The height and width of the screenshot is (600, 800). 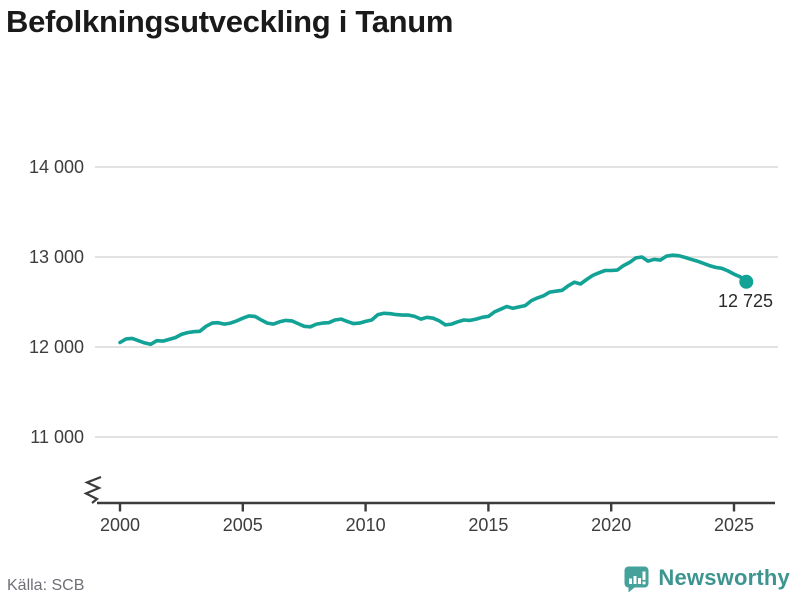 I want to click on y-axis-tick-label: 11 000, so click(x=57, y=437).